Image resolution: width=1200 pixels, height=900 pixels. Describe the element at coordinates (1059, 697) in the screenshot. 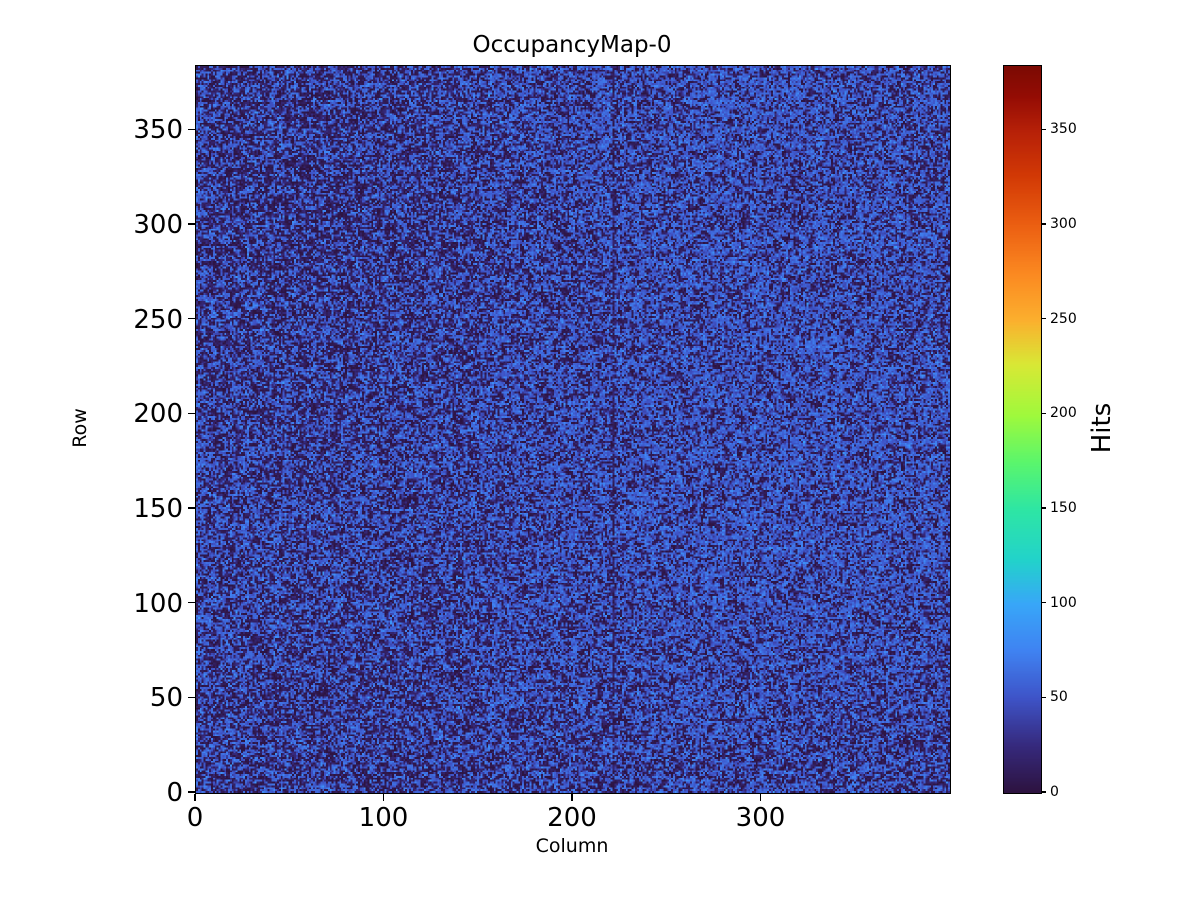

I see `colorbar-tick-label: 50` at that location.